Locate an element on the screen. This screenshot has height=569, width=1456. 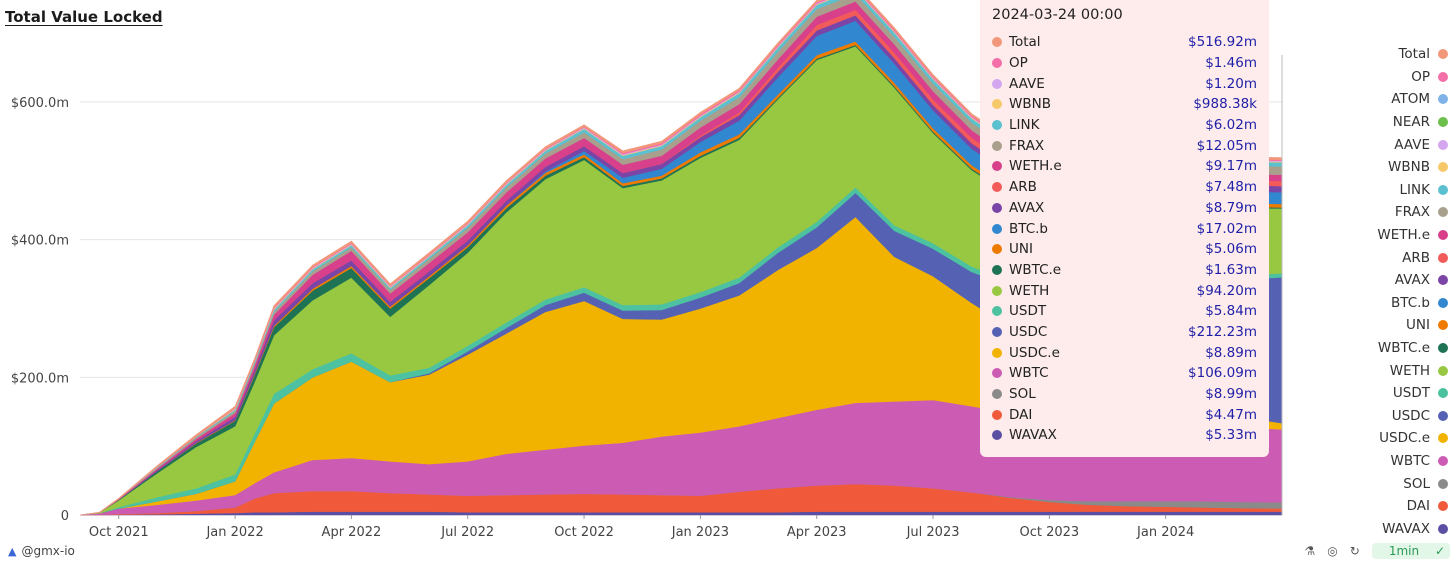
legend-item-arb: ARB is located at coordinates (1388, 257).